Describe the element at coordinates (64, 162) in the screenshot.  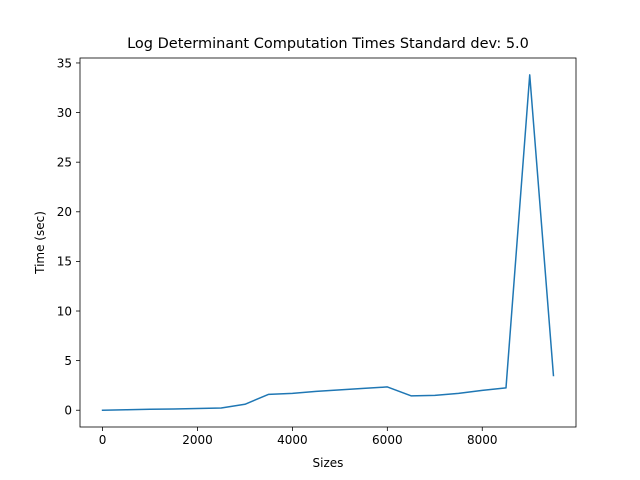
I see `y-tick-label: 25` at that location.